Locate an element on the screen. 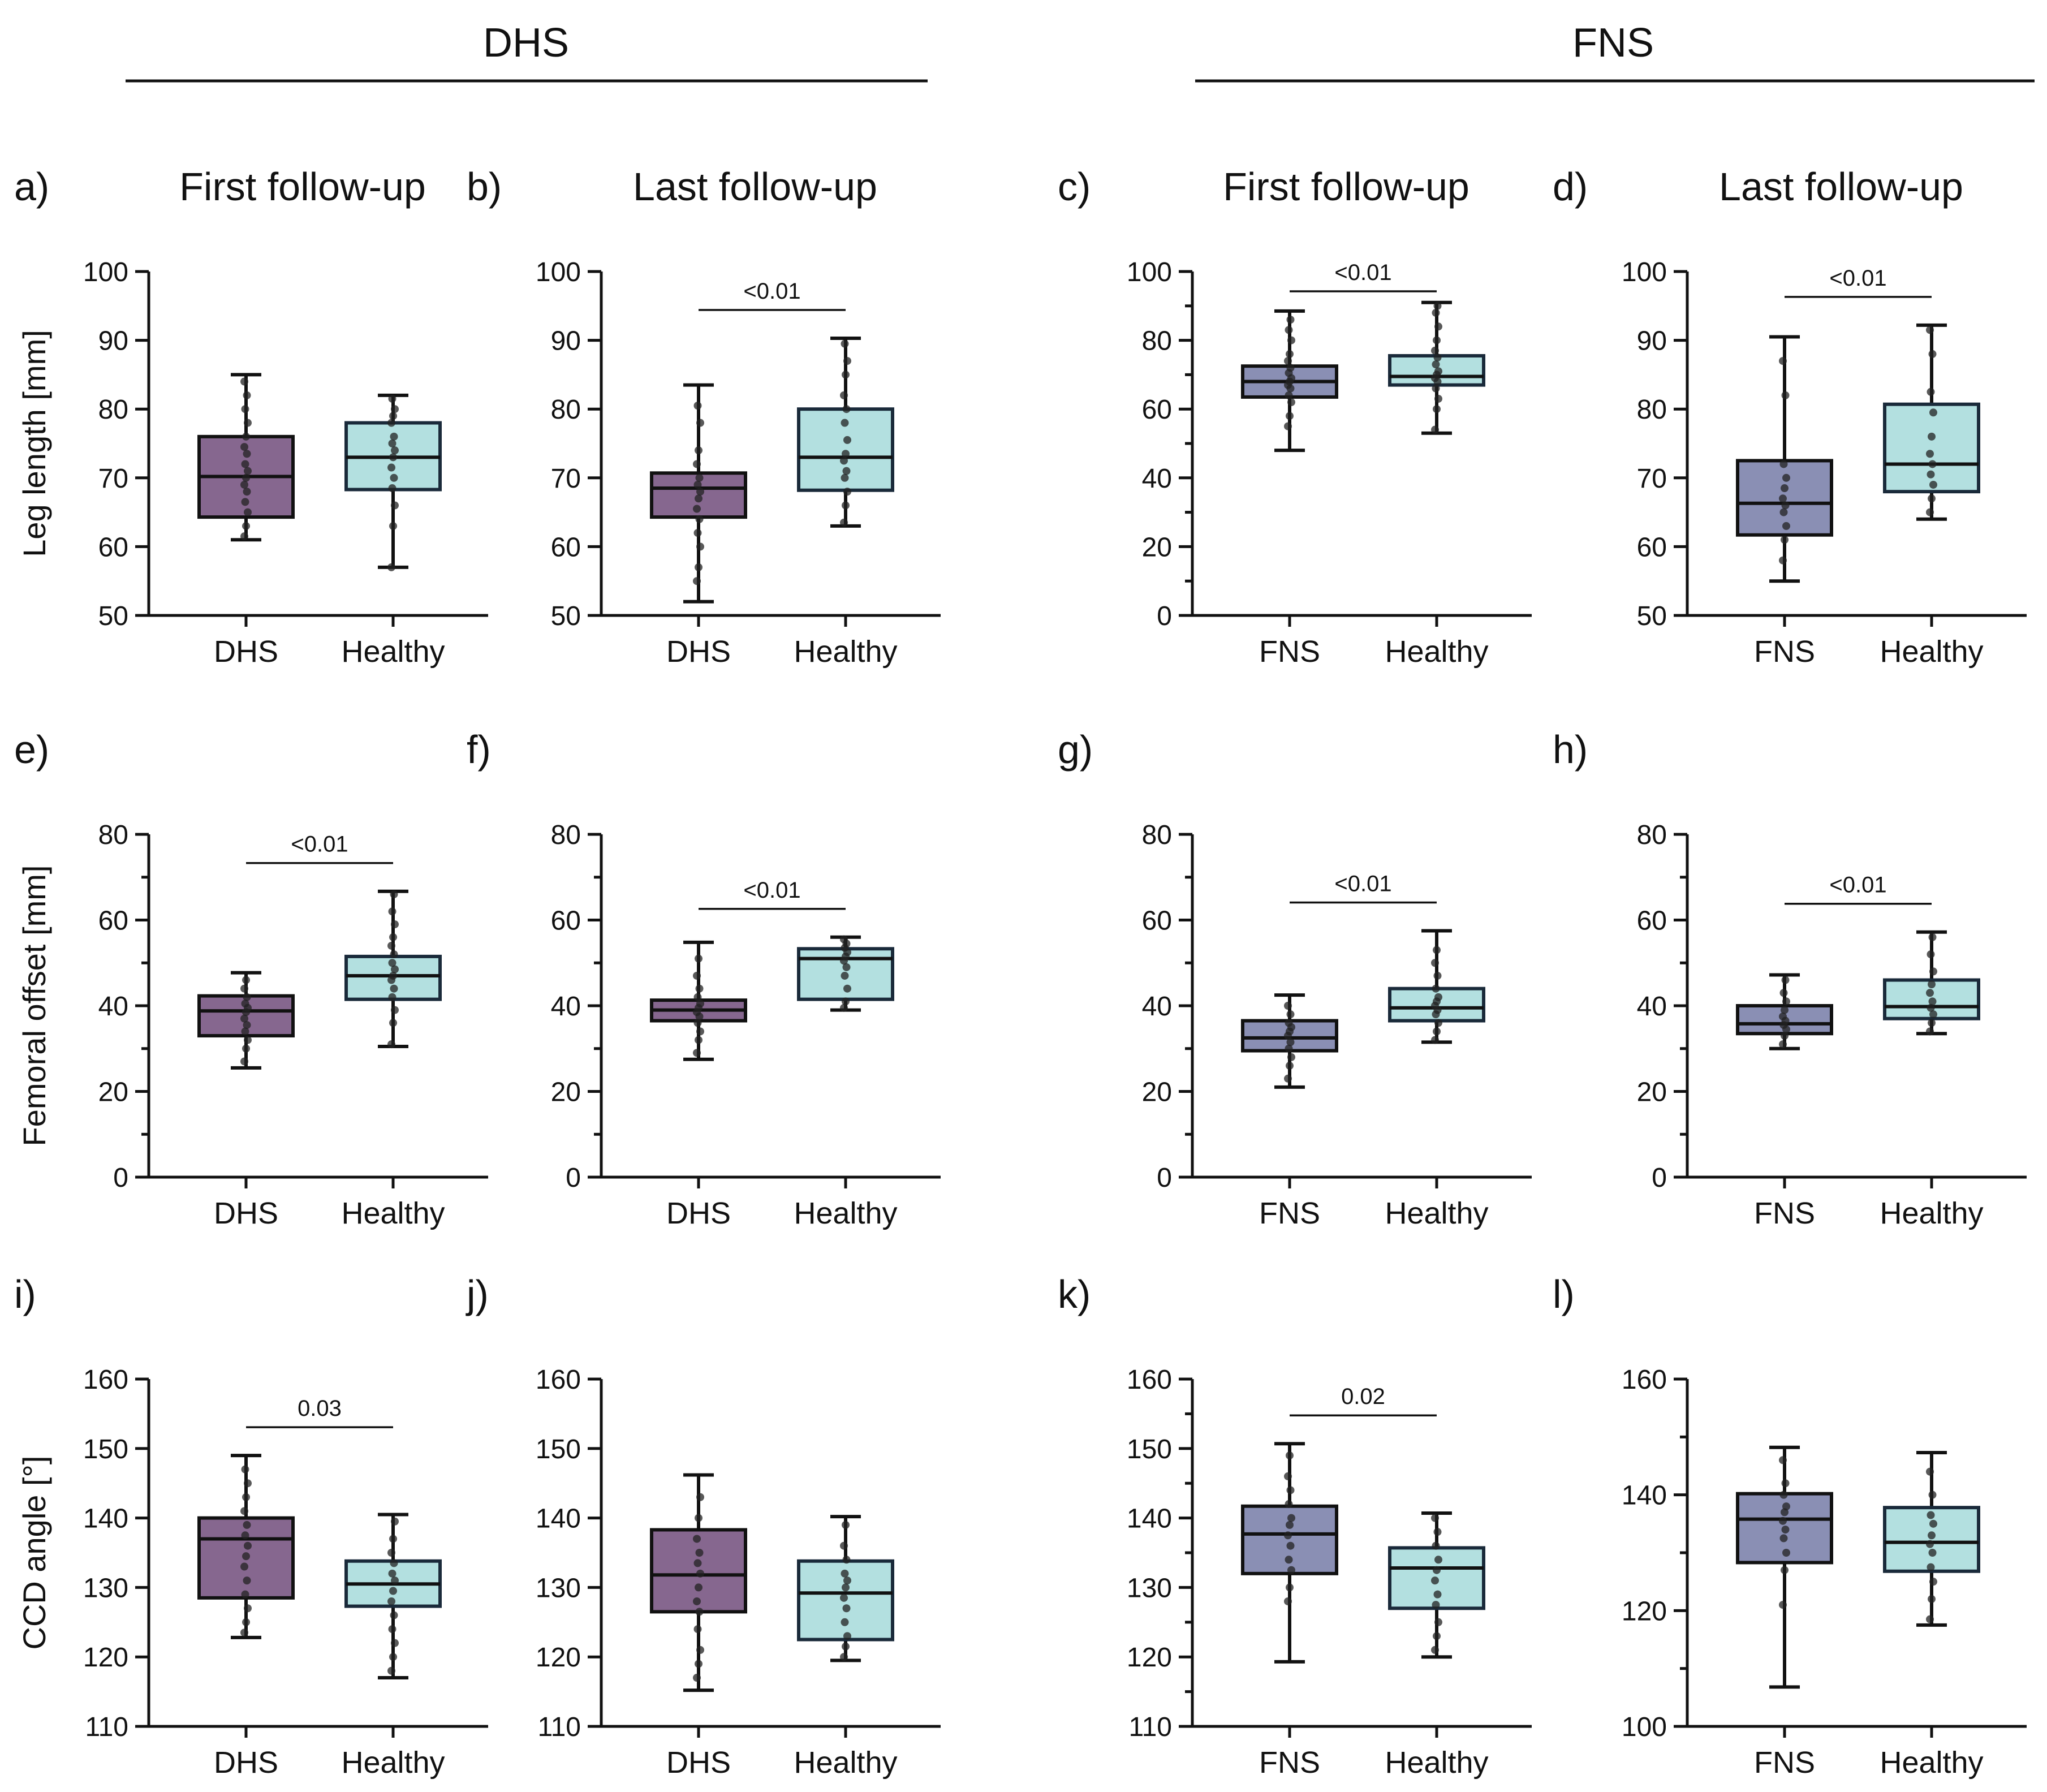  x-tick-label: Healthy is located at coordinates (1931, 652).